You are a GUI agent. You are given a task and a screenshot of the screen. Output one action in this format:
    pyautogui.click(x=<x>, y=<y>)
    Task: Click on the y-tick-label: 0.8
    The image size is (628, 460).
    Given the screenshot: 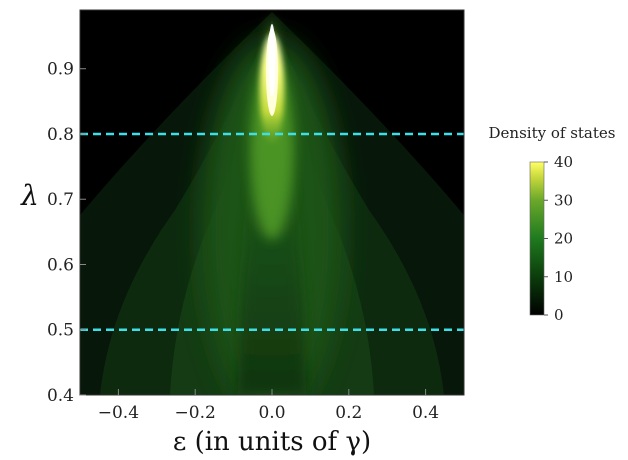 What is the action you would take?
    pyautogui.click(x=60, y=135)
    